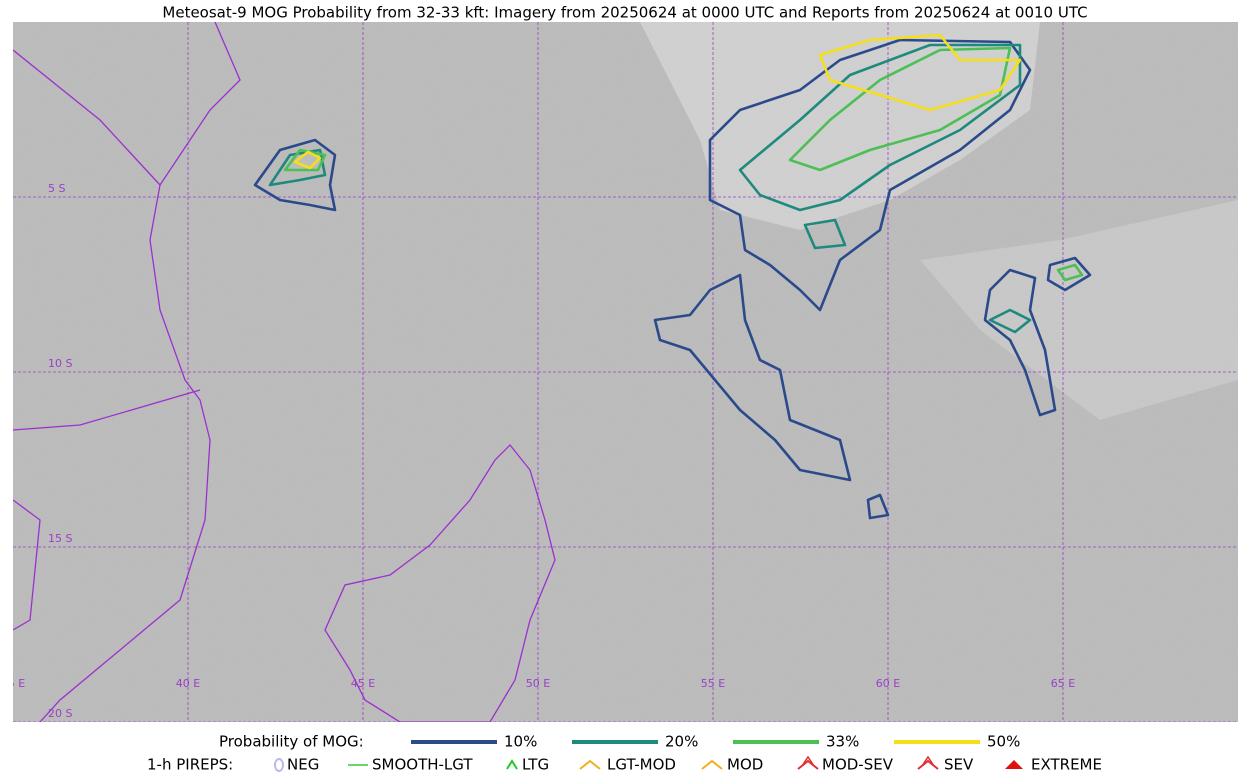  Describe the element at coordinates (1066, 765) in the screenshot. I see `legend-label: EXTREME` at that location.